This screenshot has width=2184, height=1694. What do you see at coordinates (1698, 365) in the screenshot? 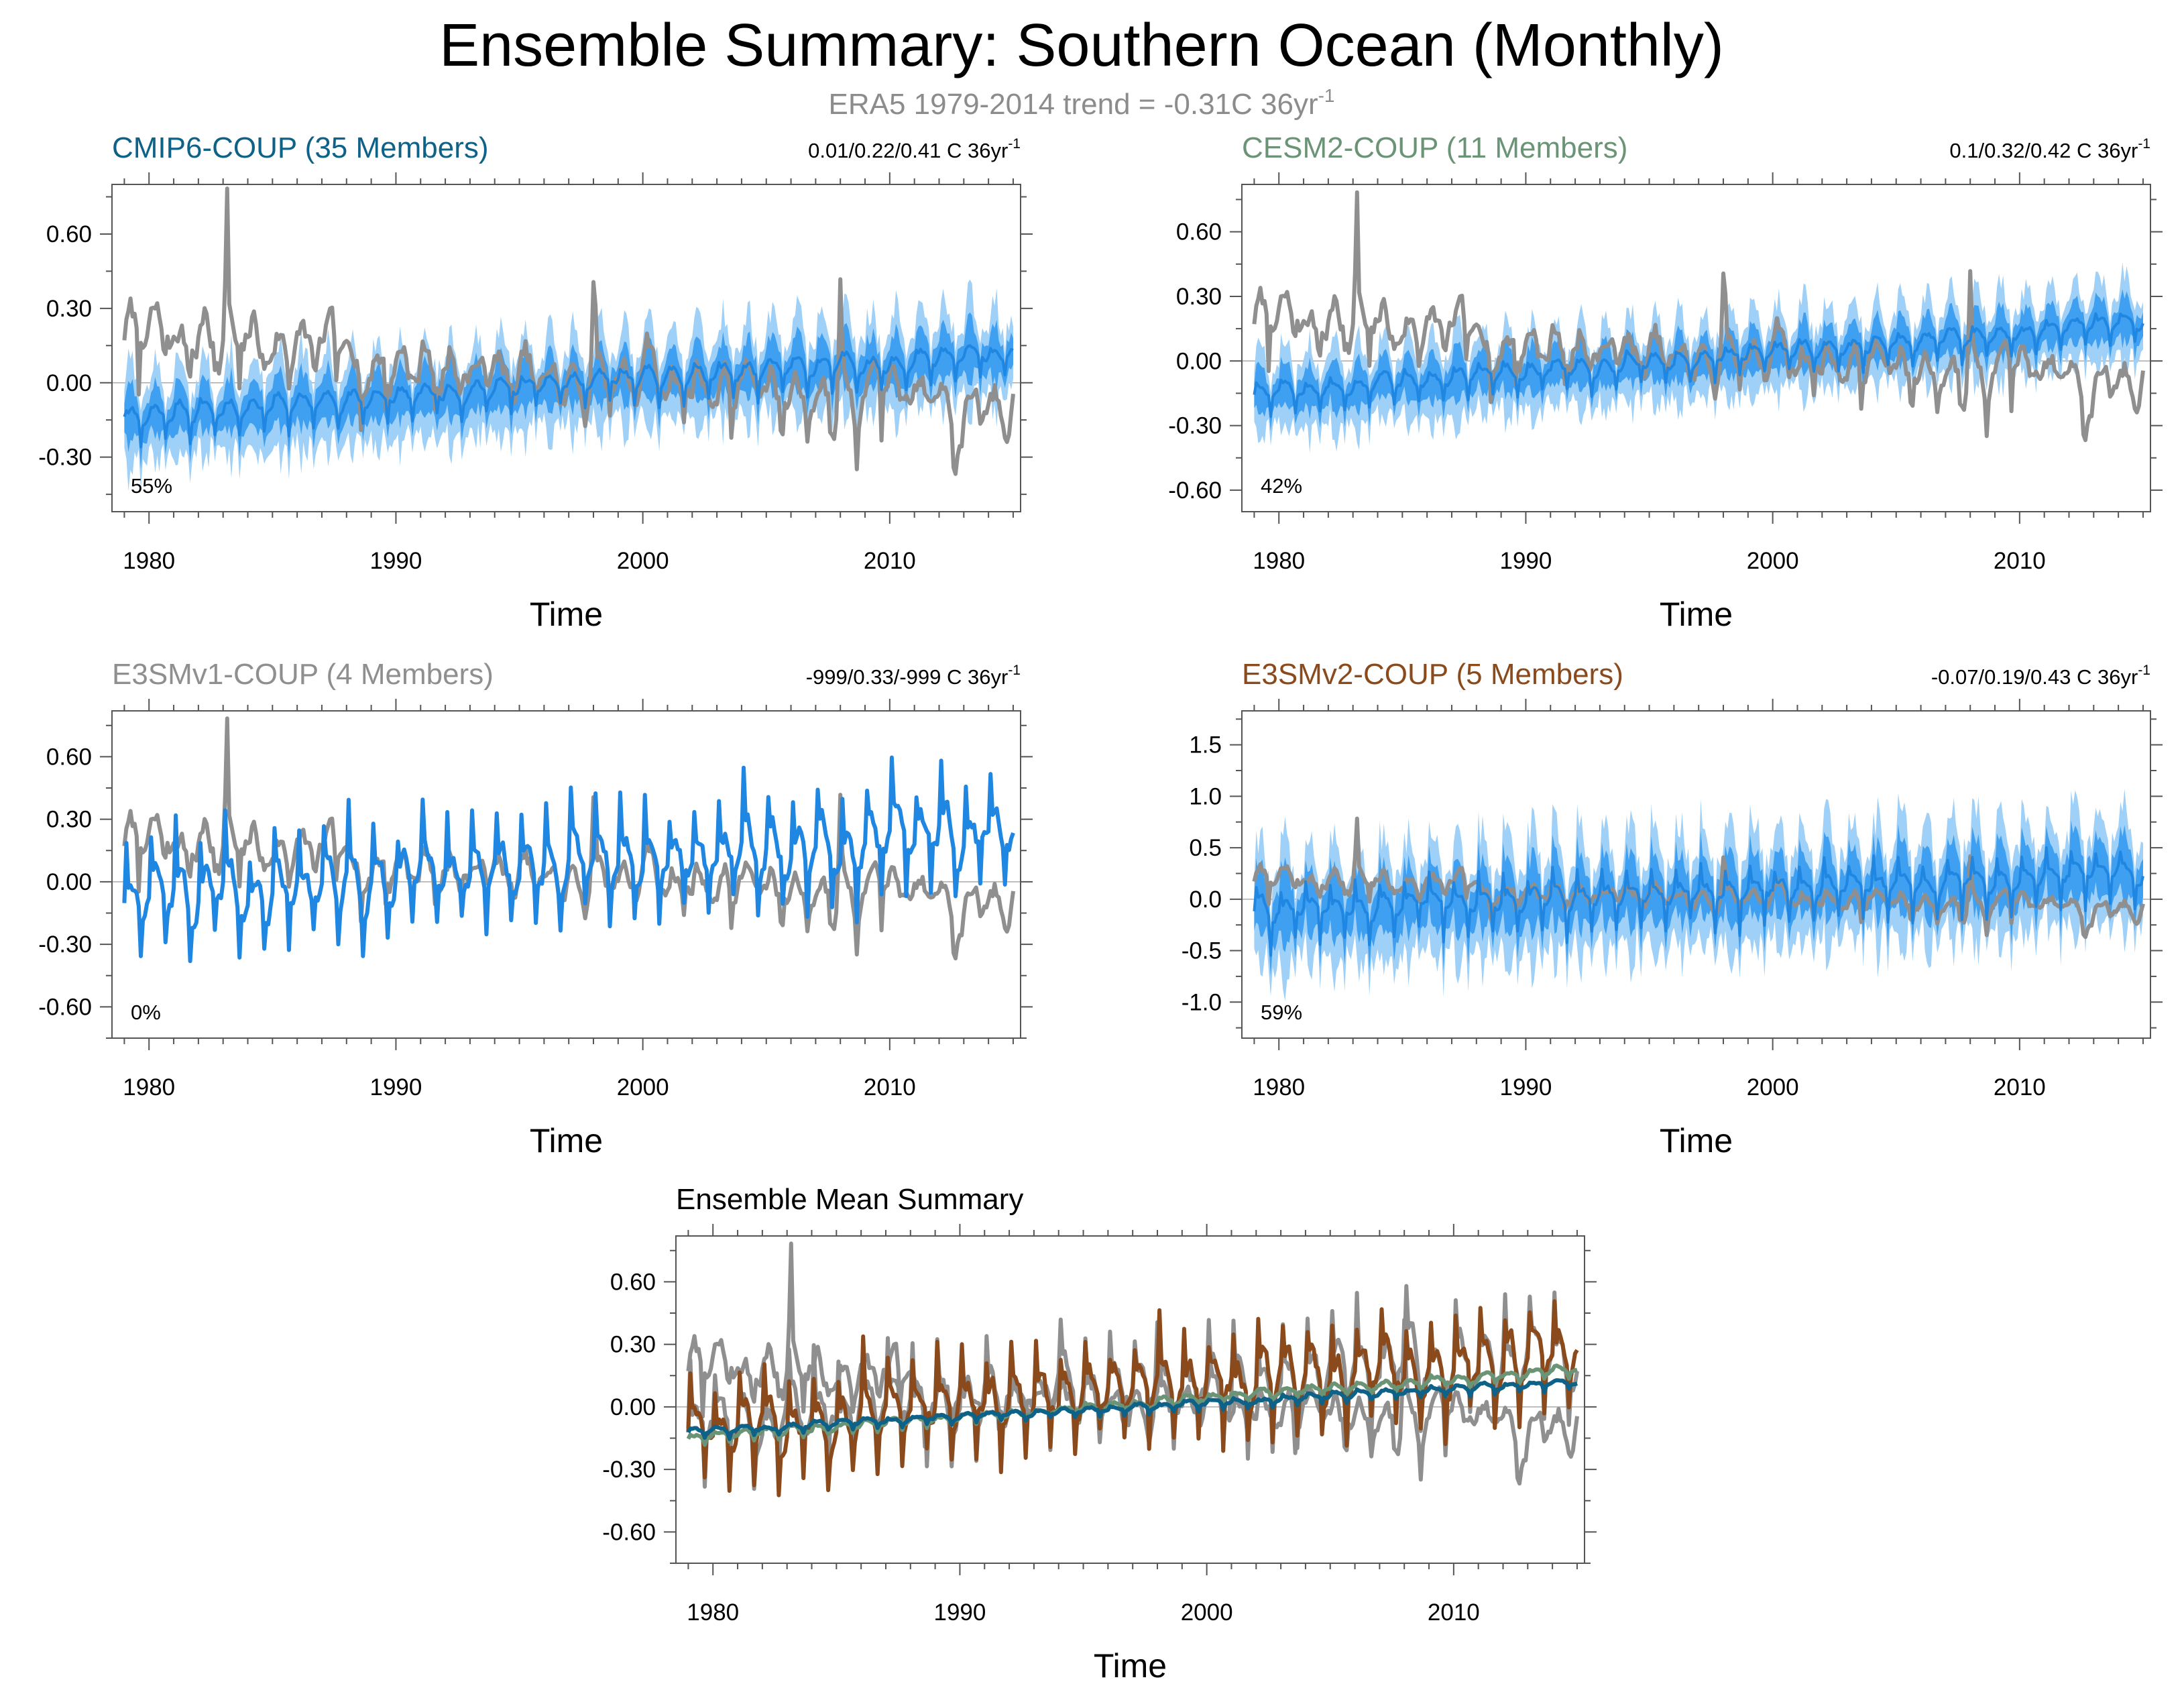
I see `model-line-cesm2` at bounding box center [1698, 365].